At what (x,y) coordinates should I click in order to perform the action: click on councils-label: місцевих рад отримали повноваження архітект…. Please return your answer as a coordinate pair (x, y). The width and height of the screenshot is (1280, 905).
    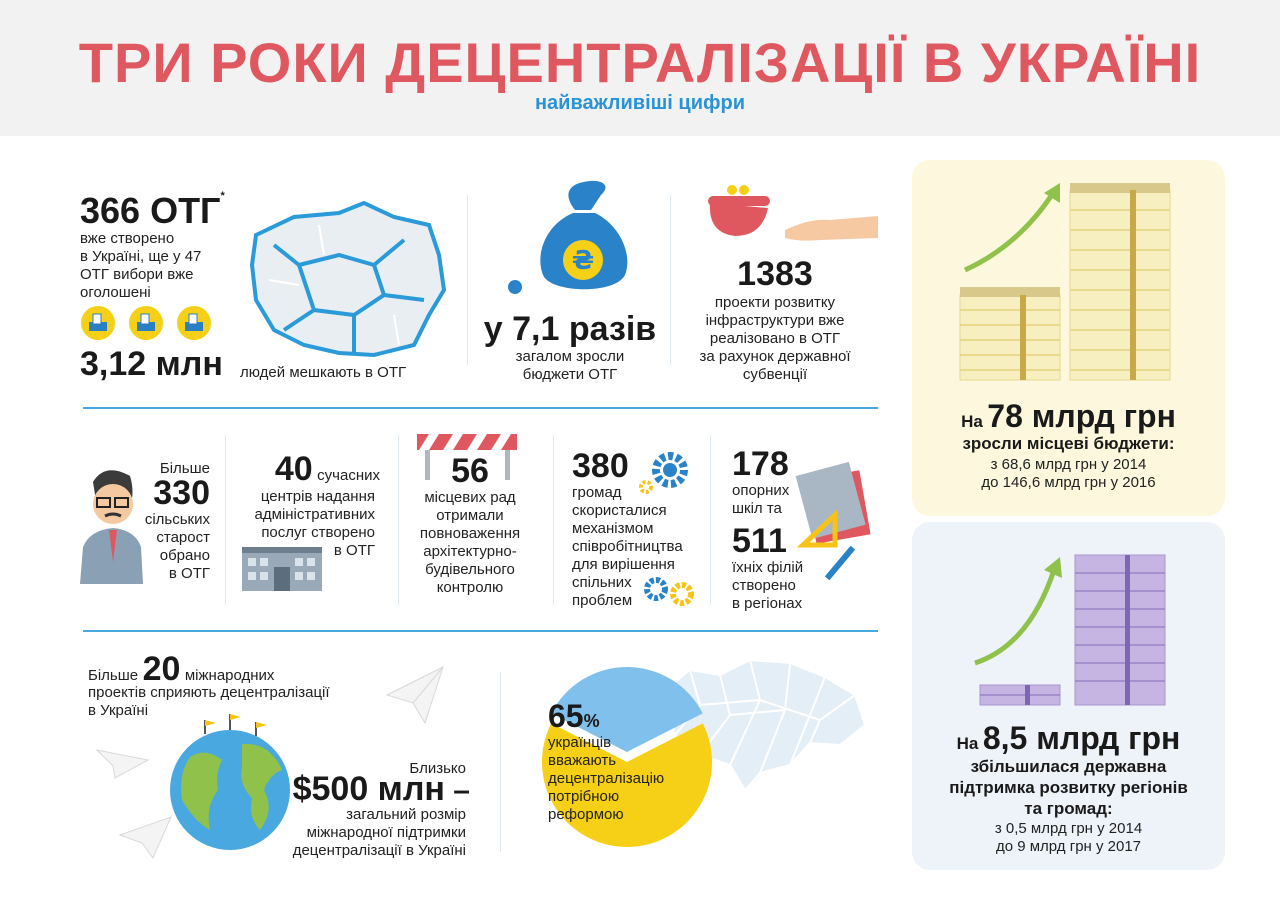
    Looking at the image, I should click on (470, 542).